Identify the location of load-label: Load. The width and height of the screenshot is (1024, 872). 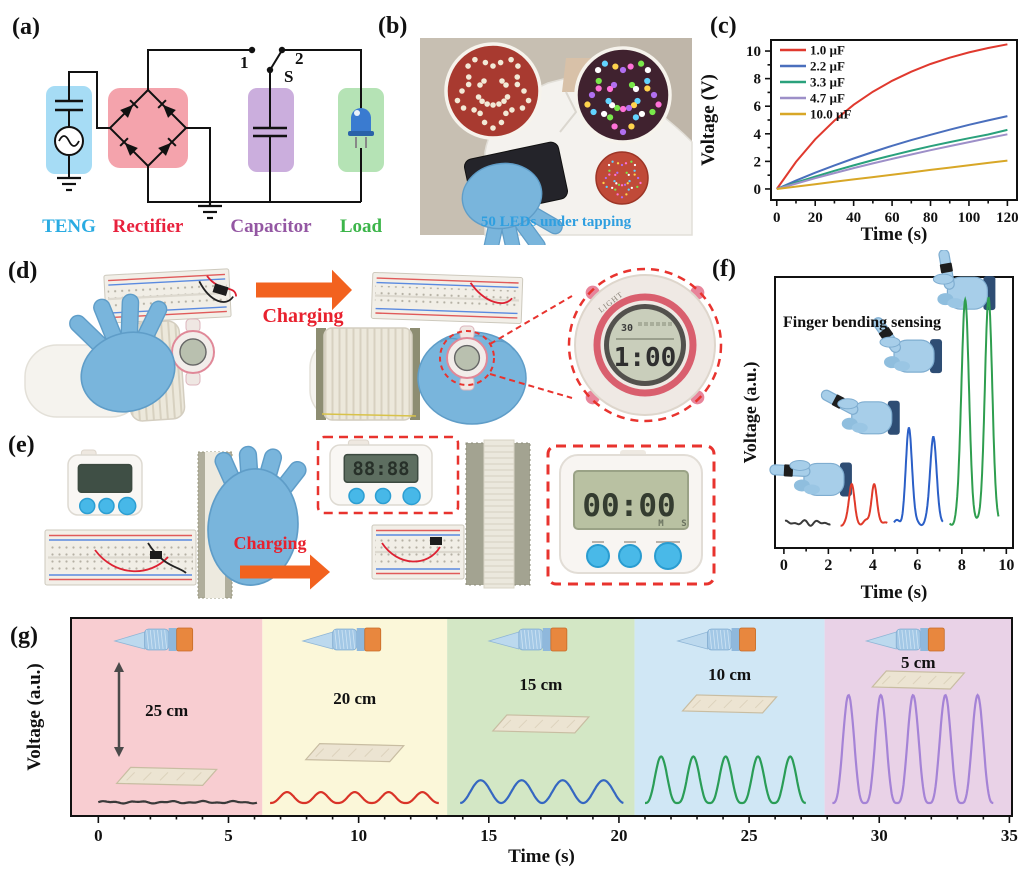
(361, 226).